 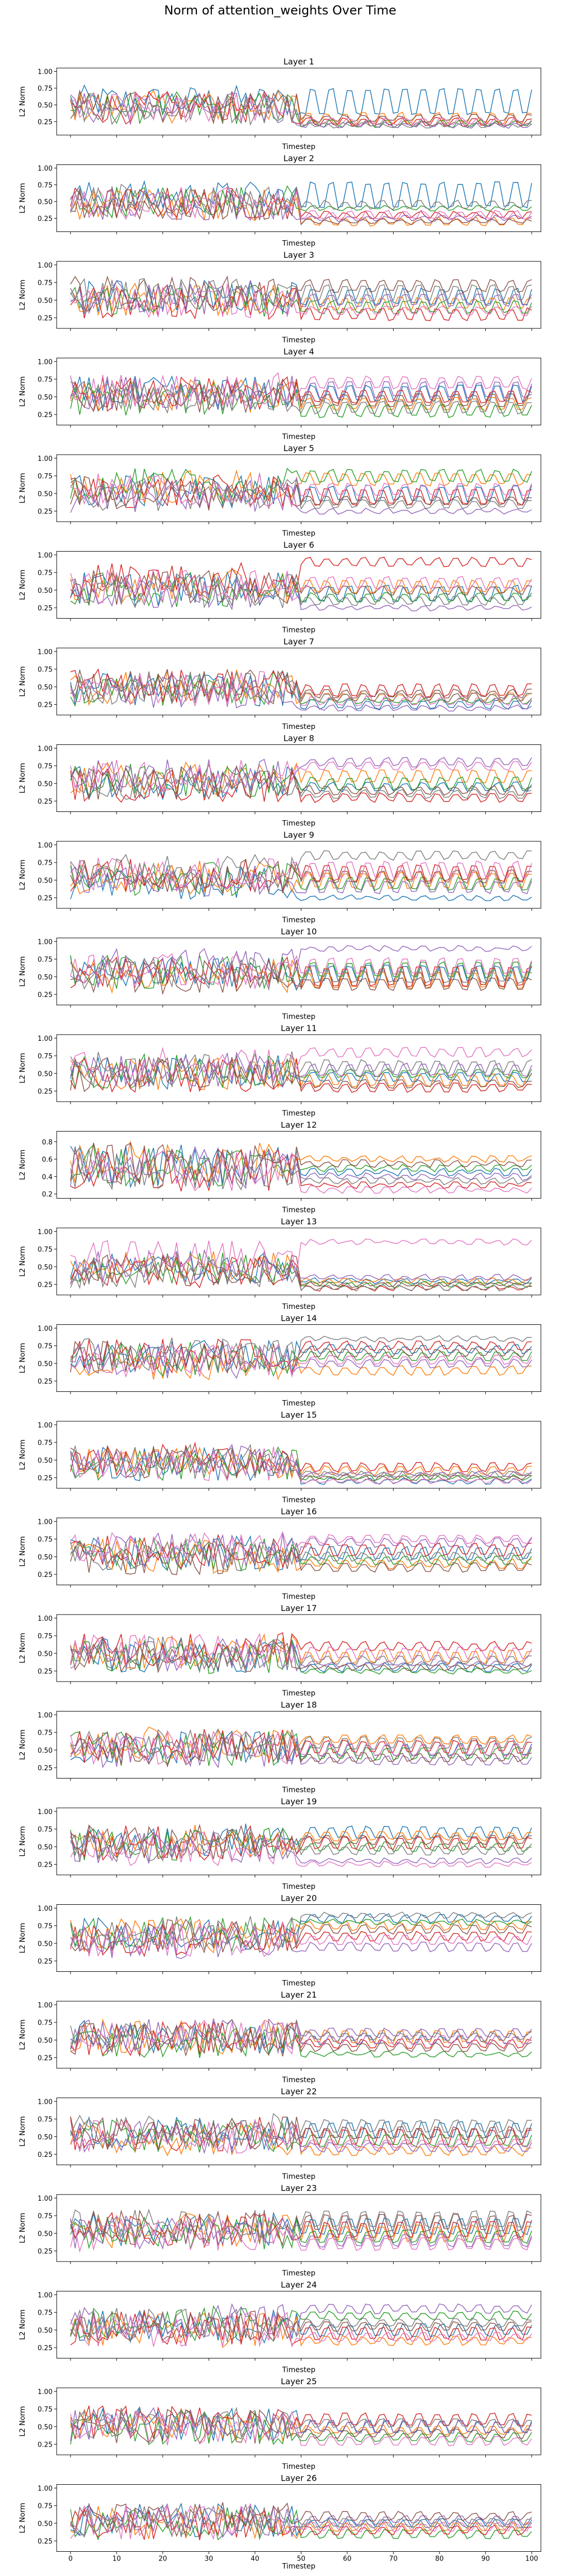 I want to click on panel-layer-19: Layer 19 0.25 0.50 0.75 1.00 L2 Norm Timestep, so click(x=280, y=1844).